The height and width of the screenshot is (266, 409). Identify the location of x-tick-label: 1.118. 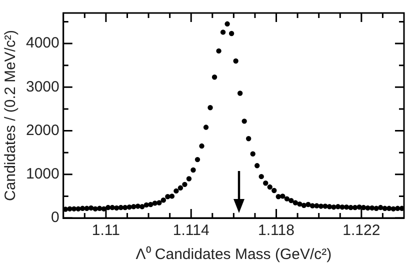
(276, 231).